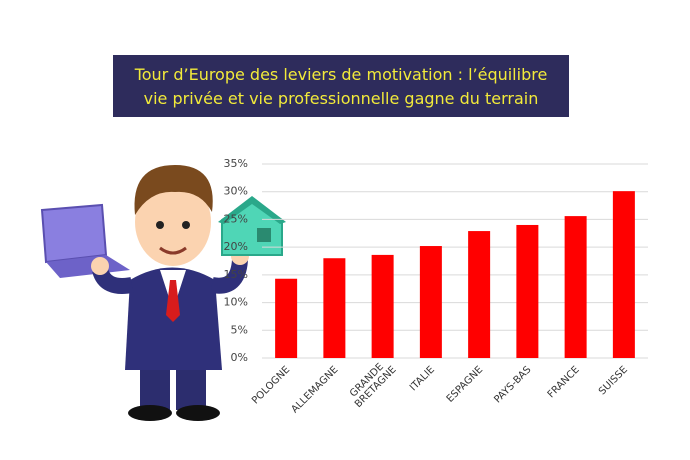  What do you see at coordinates (236, 191) in the screenshot?
I see `y-tick-label: 30%` at bounding box center [236, 191].